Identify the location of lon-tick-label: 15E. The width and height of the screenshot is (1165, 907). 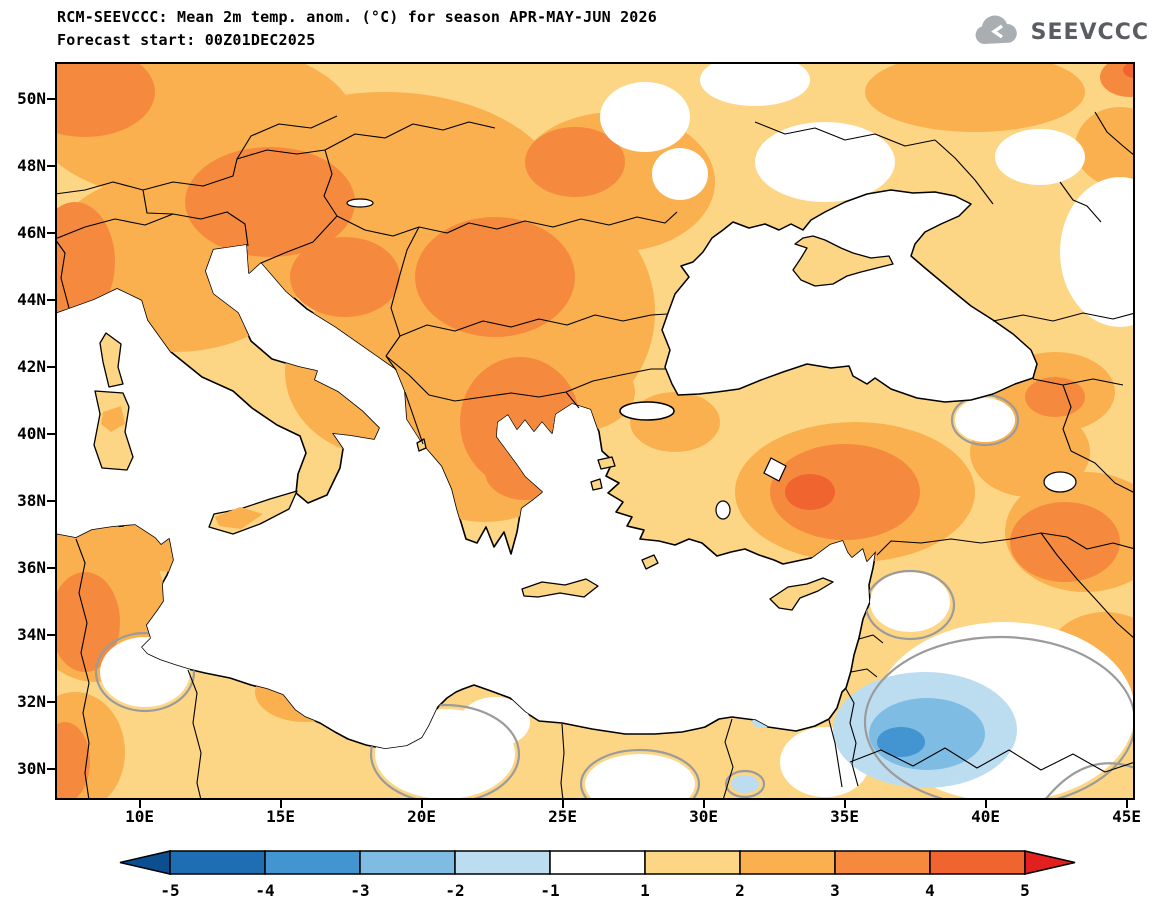
(281, 816).